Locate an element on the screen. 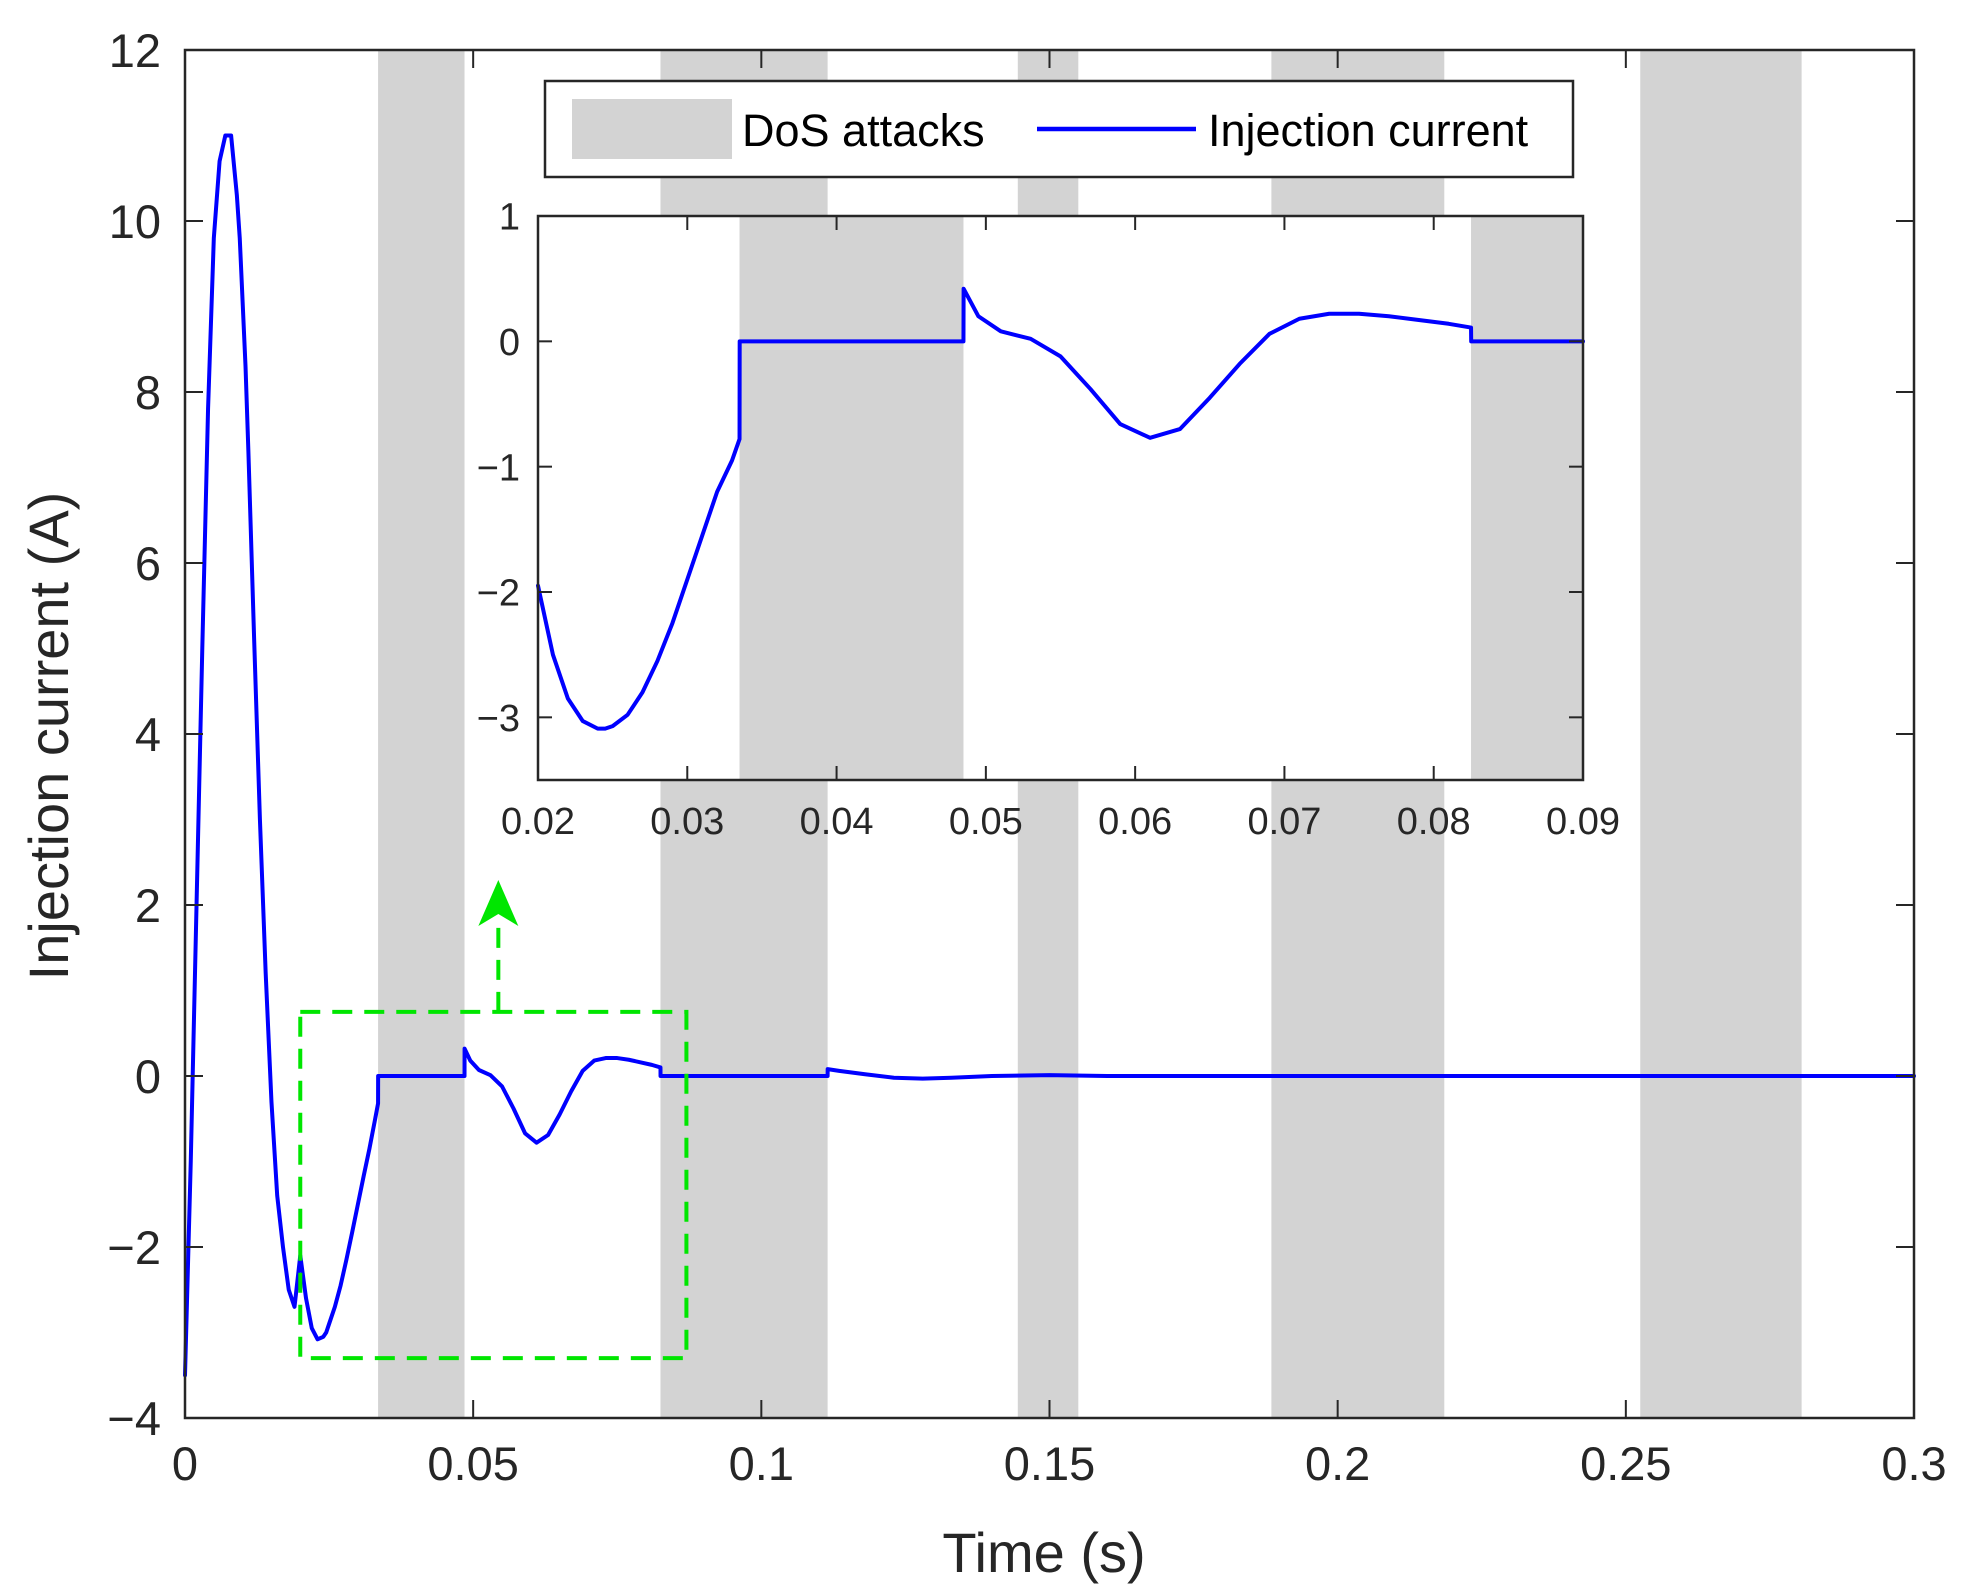  inset-y-tick-label: 0 is located at coordinates (509, 343).